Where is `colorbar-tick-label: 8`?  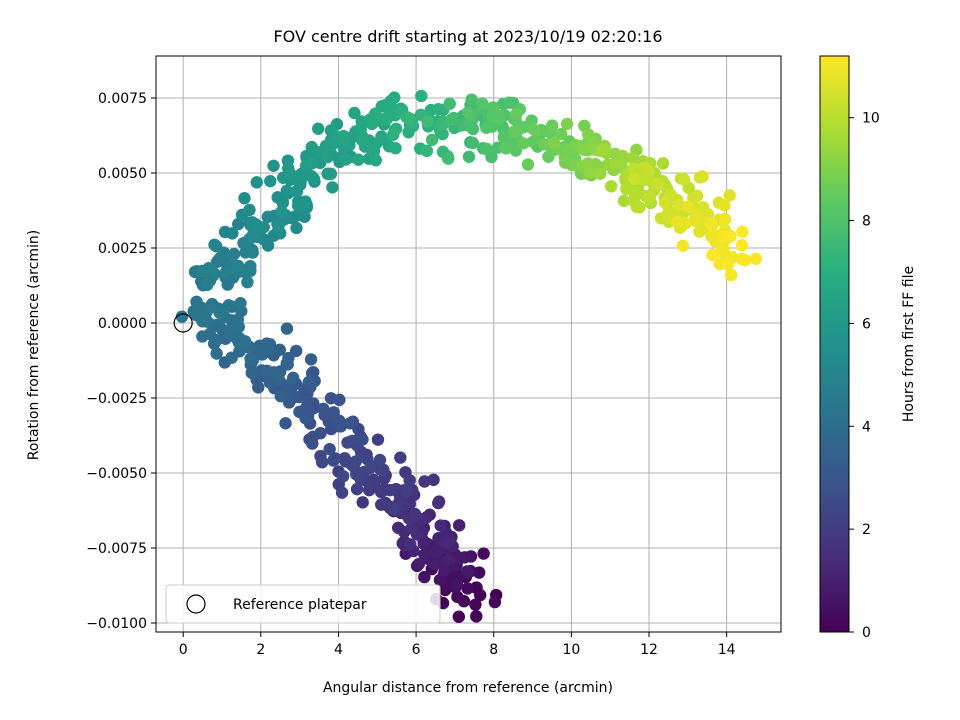
colorbar-tick-label: 8 is located at coordinates (866, 222).